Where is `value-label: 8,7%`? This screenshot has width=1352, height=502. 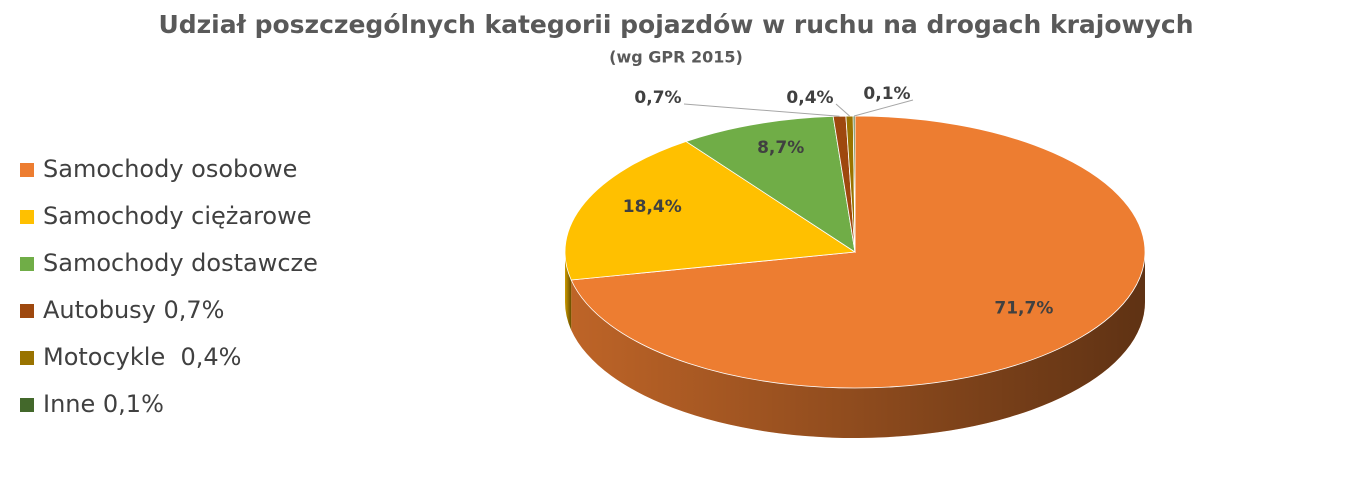 value-label: 8,7% is located at coordinates (780, 148).